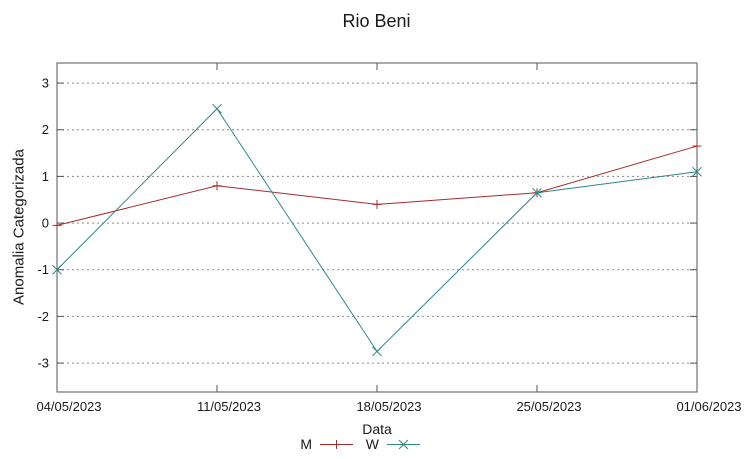 The height and width of the screenshot is (459, 753). I want to click on x-tick-label: 25/05/2023, so click(548, 406).